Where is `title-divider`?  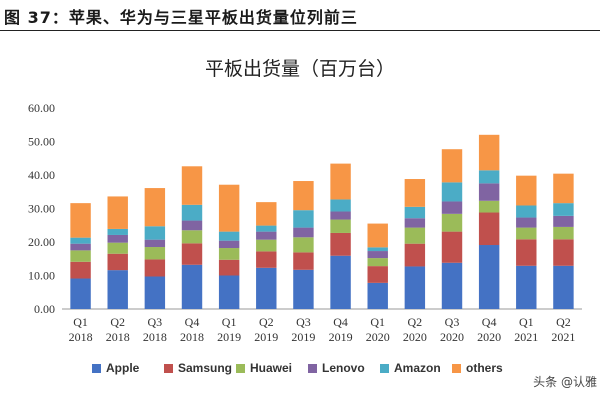
title-divider is located at coordinates (300, 30).